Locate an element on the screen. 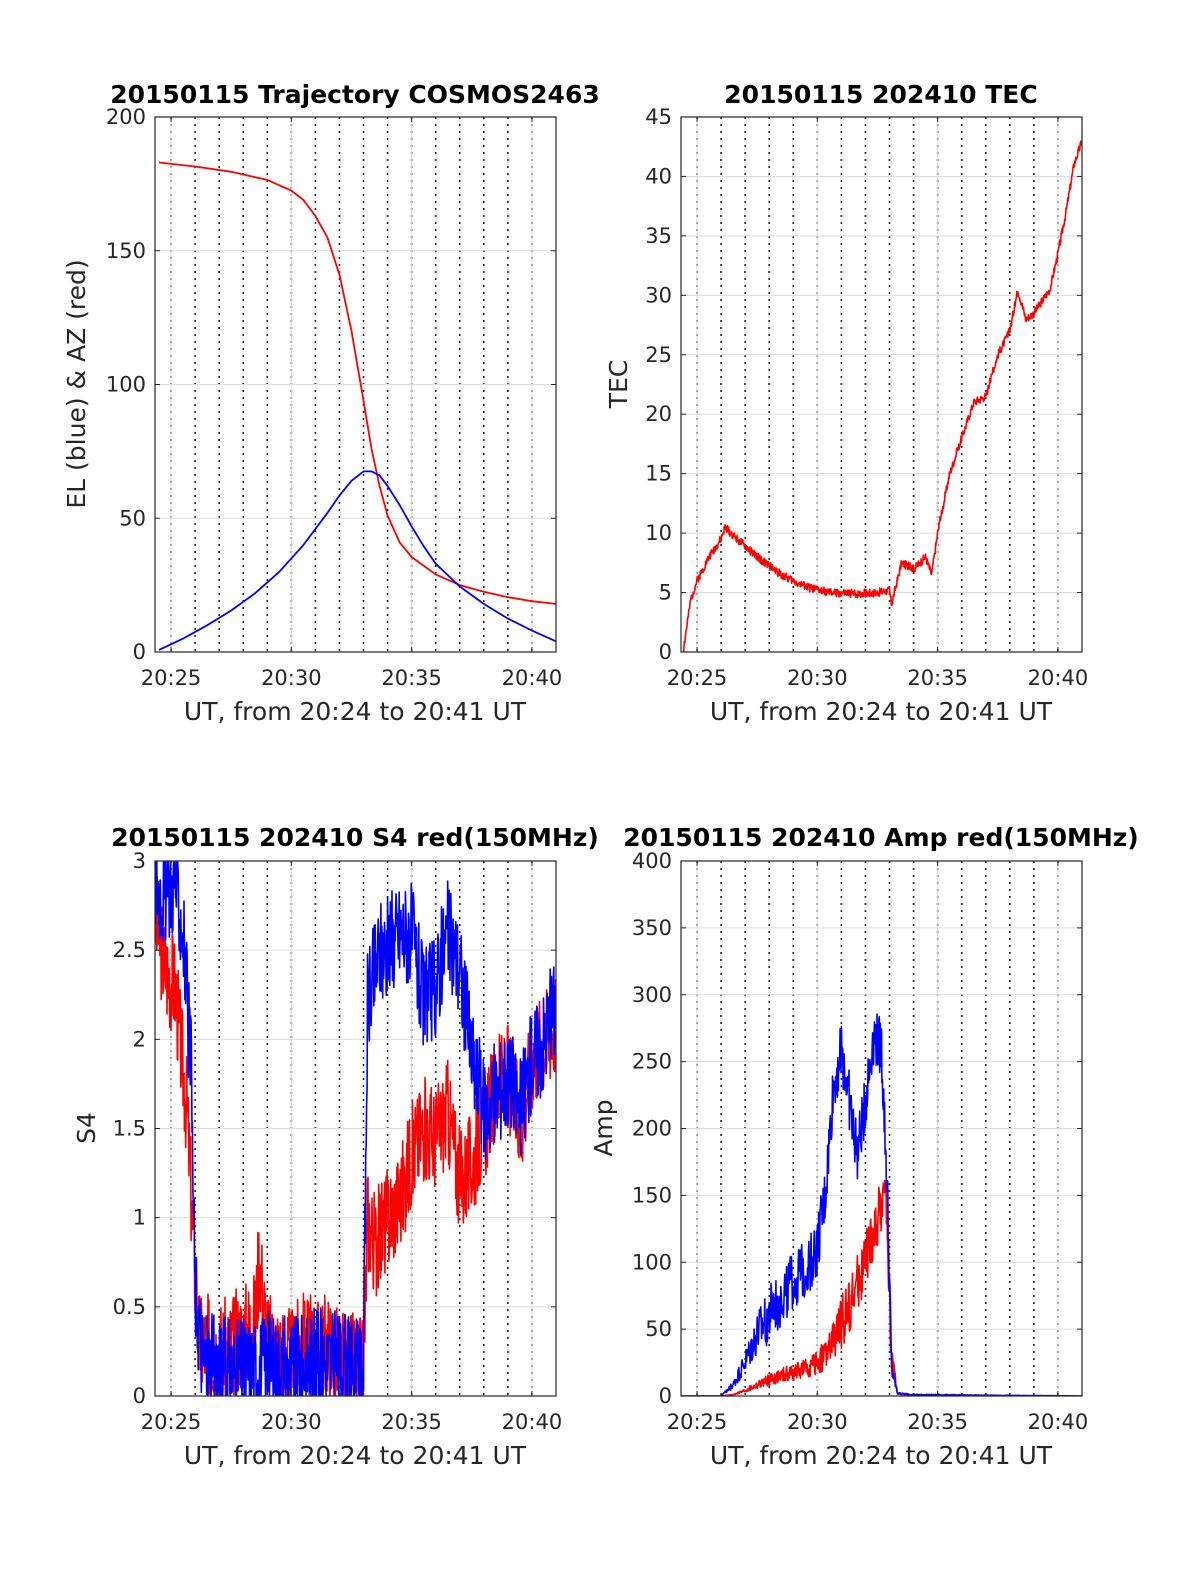 The width and height of the screenshot is (1200, 1575). tec-ylabel: TEC is located at coordinates (618, 385).